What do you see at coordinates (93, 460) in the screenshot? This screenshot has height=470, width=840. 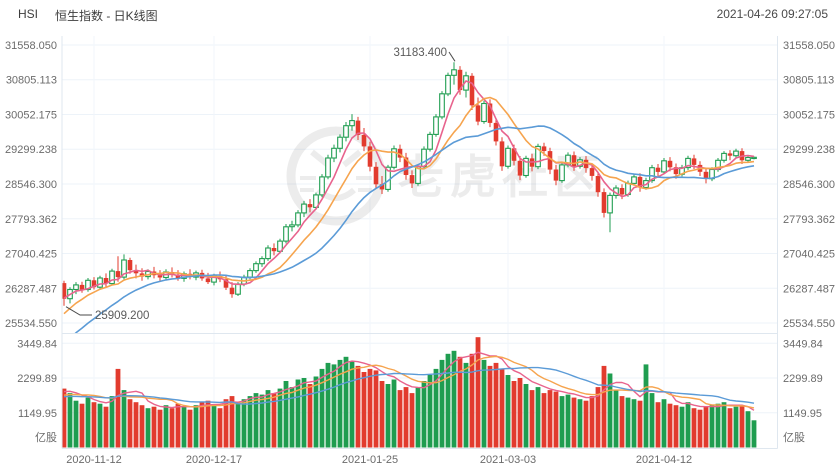 I see `time-axis-label: 2020-11-12` at bounding box center [93, 460].